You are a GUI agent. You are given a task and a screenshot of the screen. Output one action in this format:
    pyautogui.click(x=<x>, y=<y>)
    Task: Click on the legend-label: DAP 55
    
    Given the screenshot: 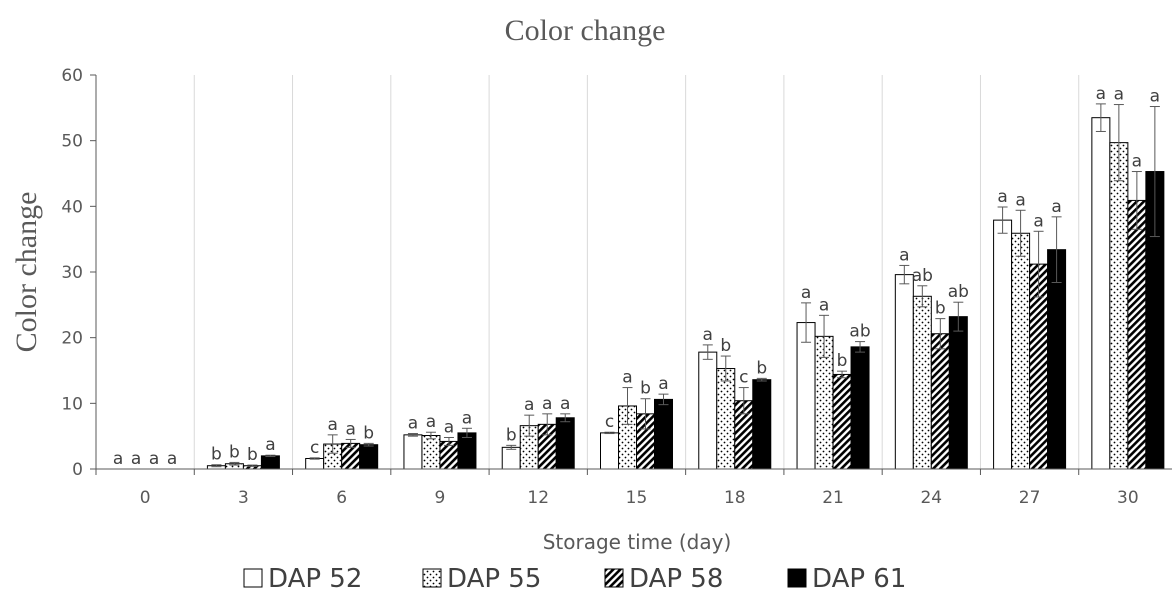 What is the action you would take?
    pyautogui.click(x=494, y=579)
    